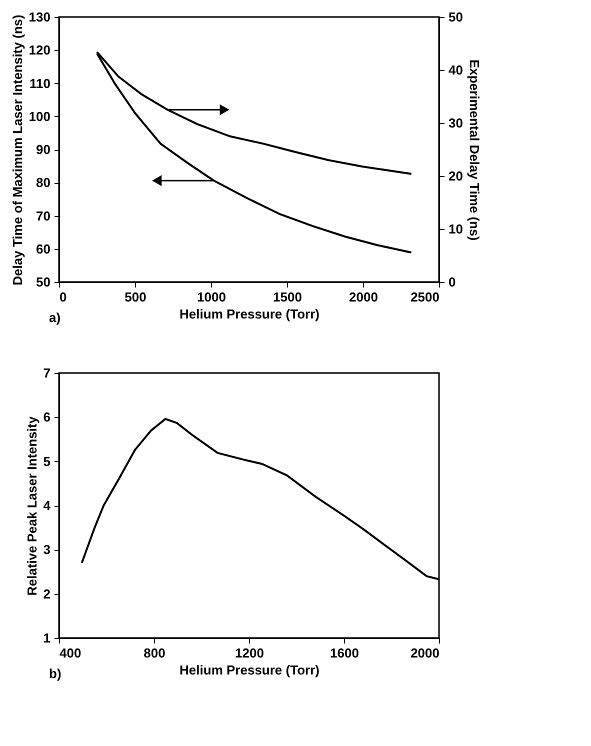  I want to click on x-tick-label: 500, so click(135, 297).